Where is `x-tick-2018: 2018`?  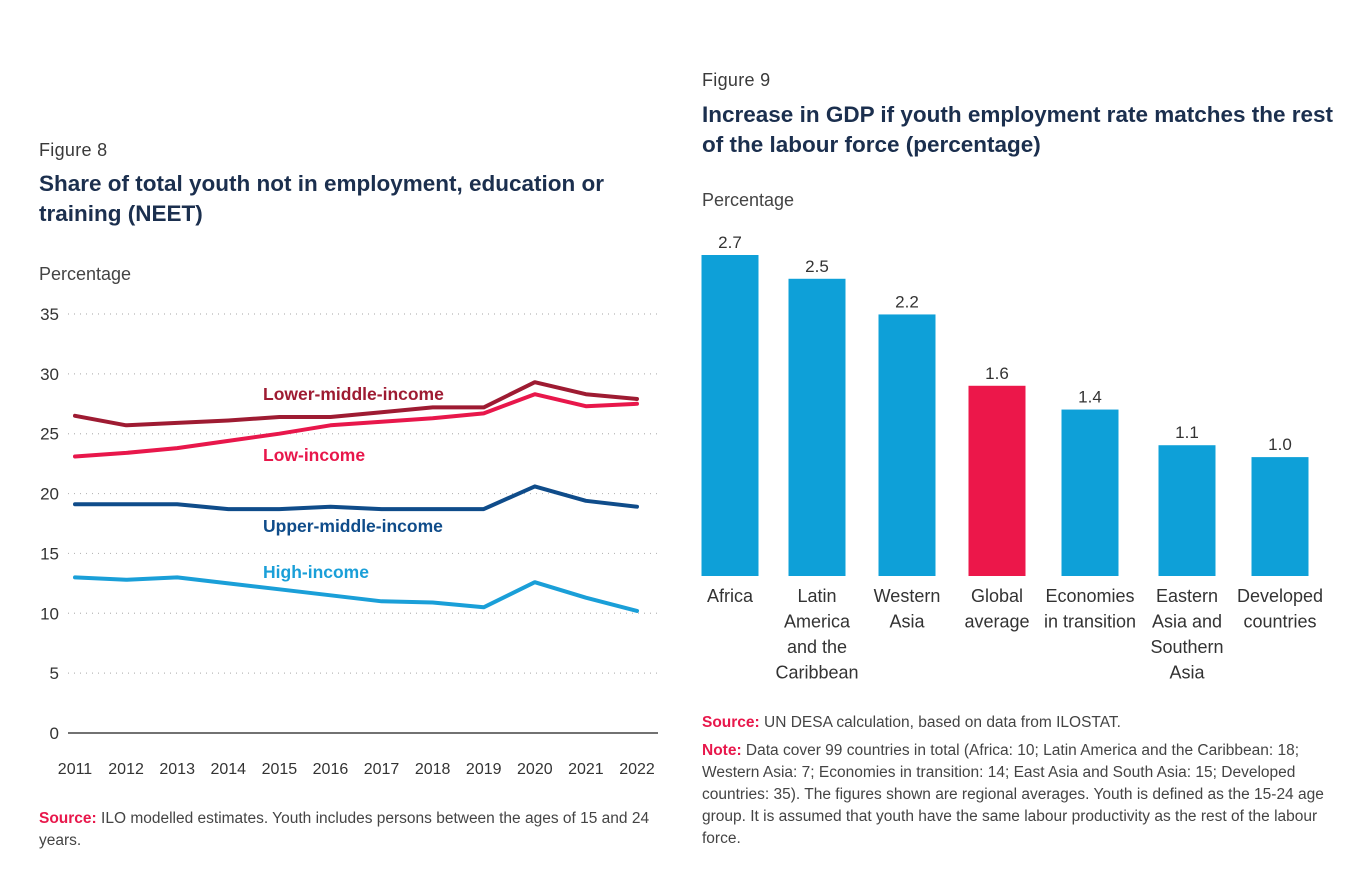
x-tick-2018: 2018 is located at coordinates (433, 769).